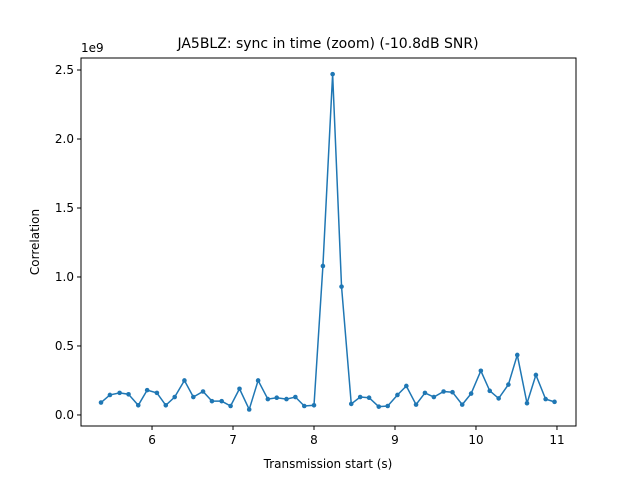 Image resolution: width=640 pixels, height=480 pixels. I want to click on y-tick-label: 2.0, so click(64, 139).